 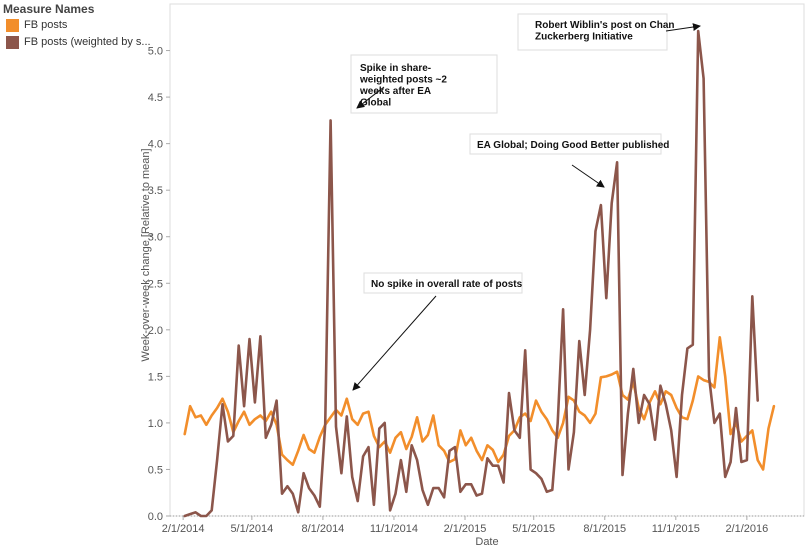 I want to click on y-tick-label: 4.0, so click(x=155, y=145).